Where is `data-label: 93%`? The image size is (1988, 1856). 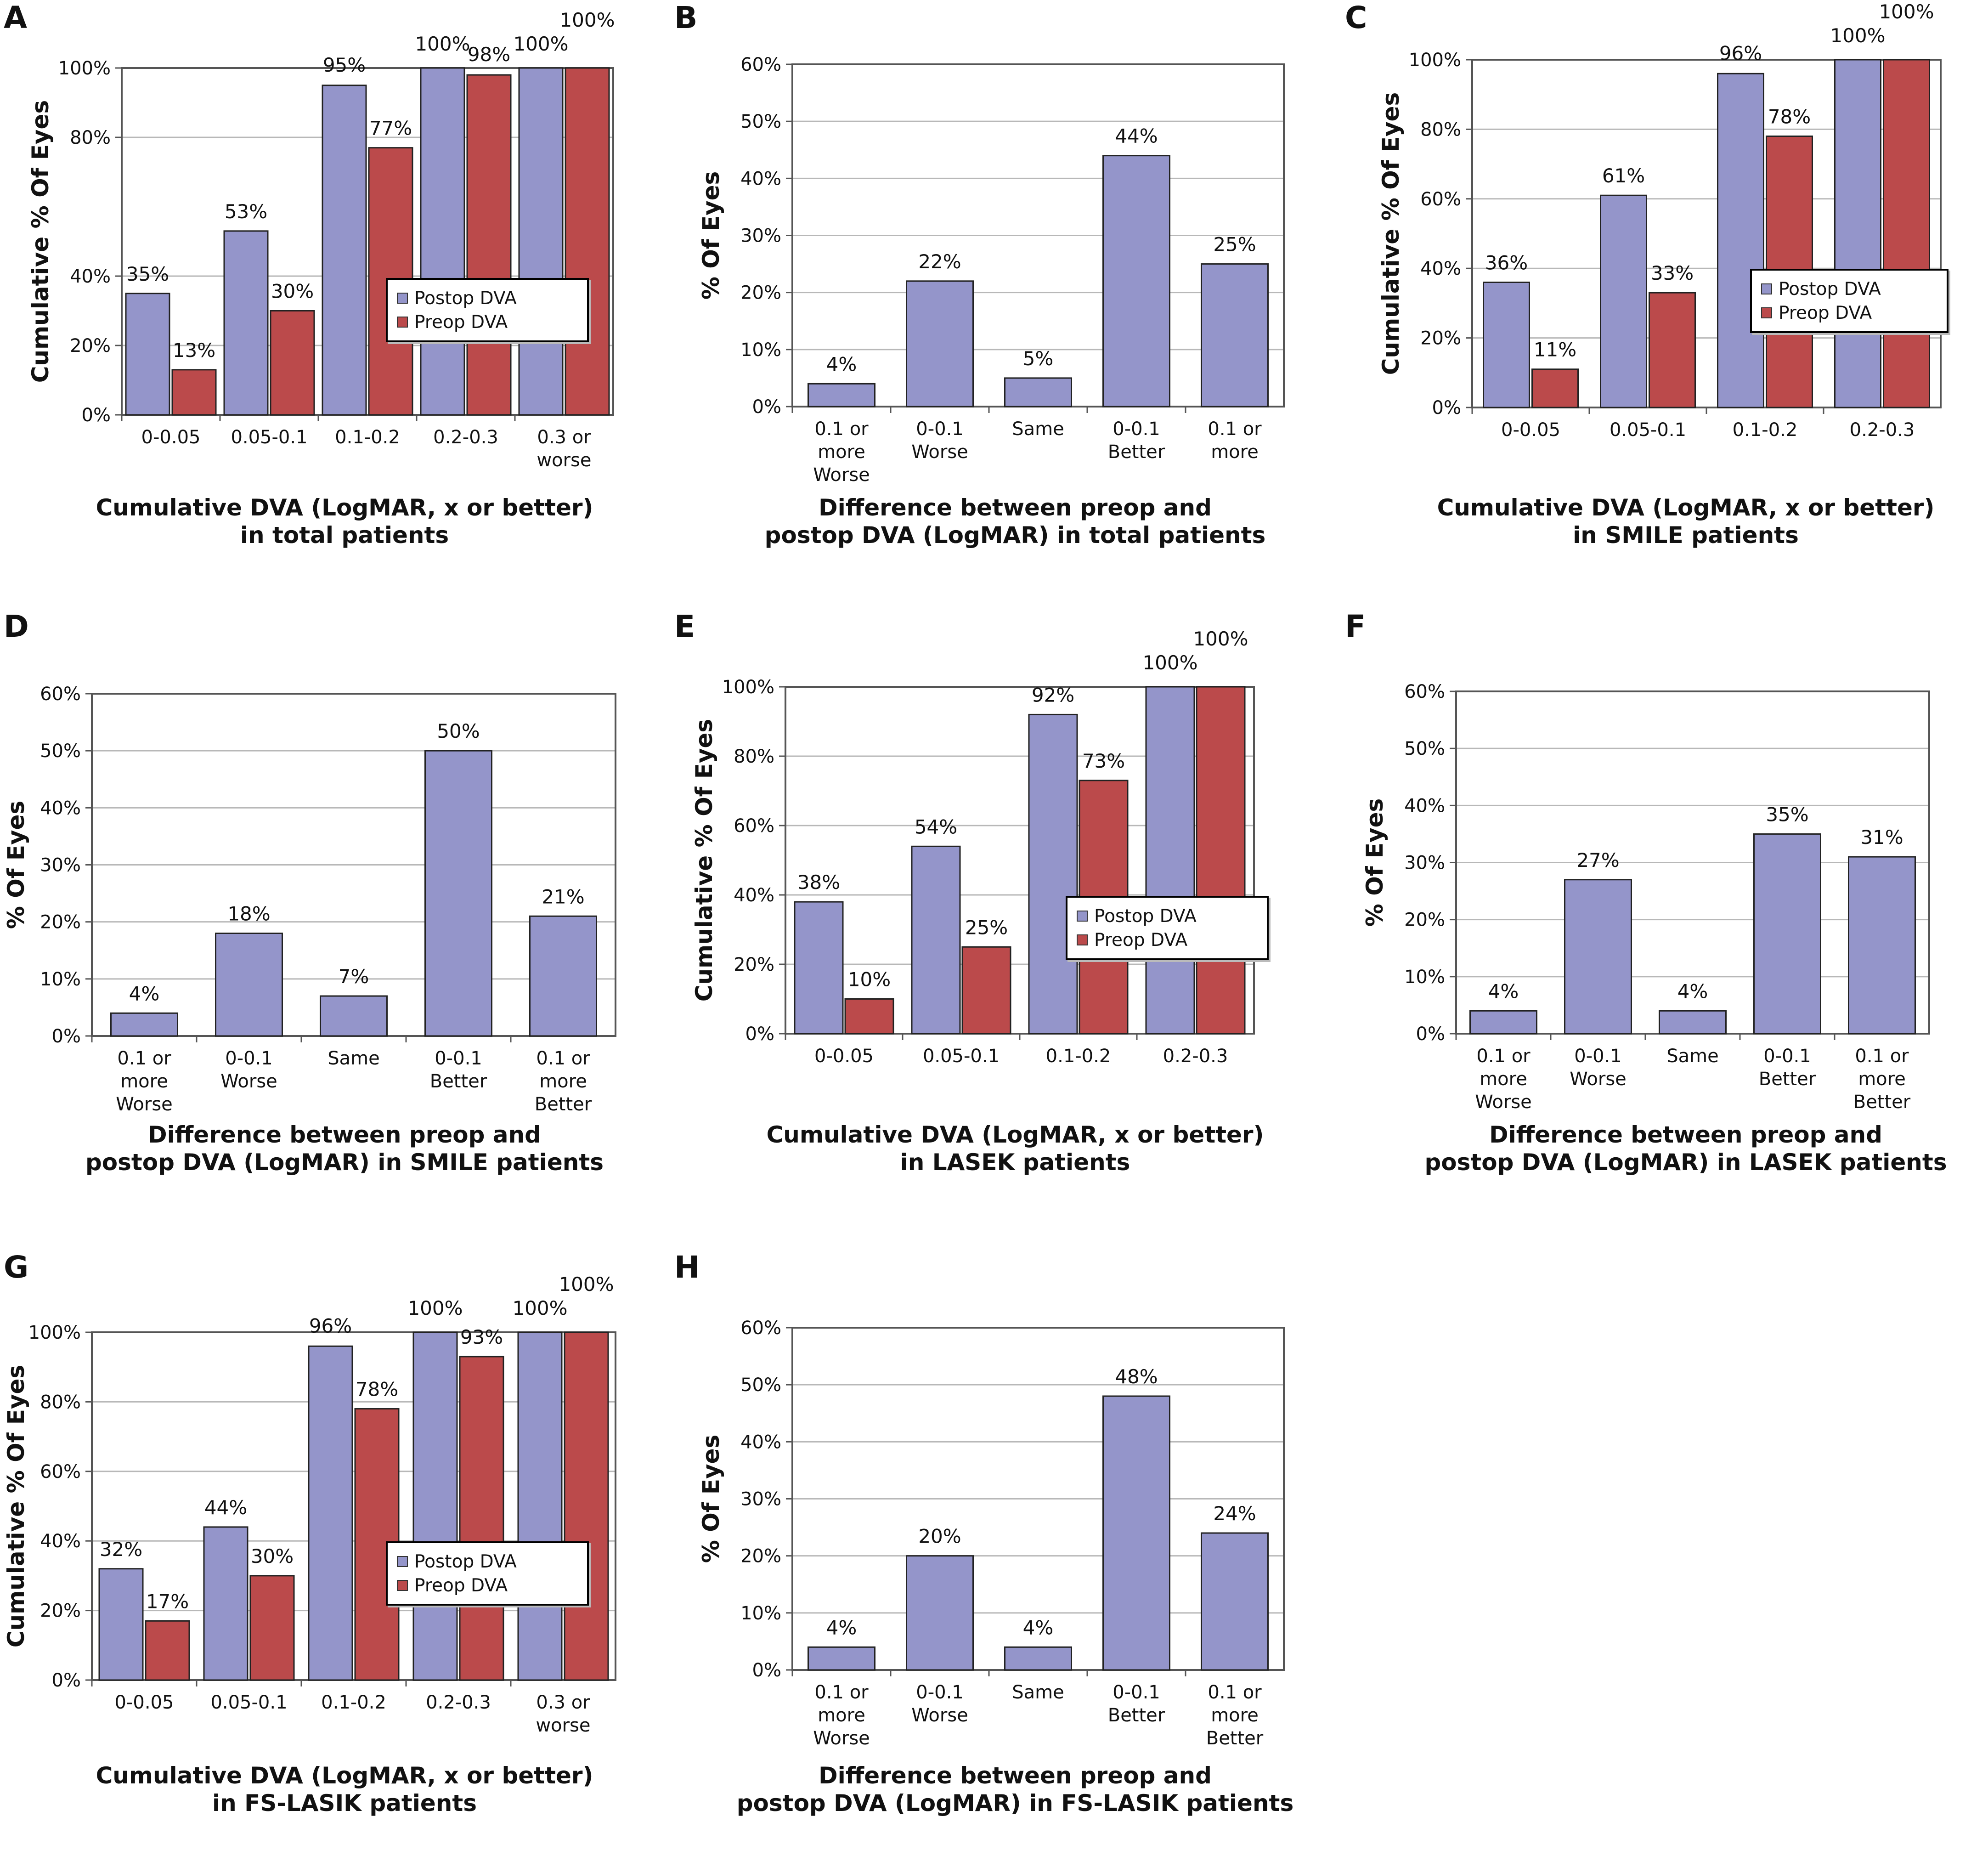
data-label: 93% is located at coordinates (481, 1337).